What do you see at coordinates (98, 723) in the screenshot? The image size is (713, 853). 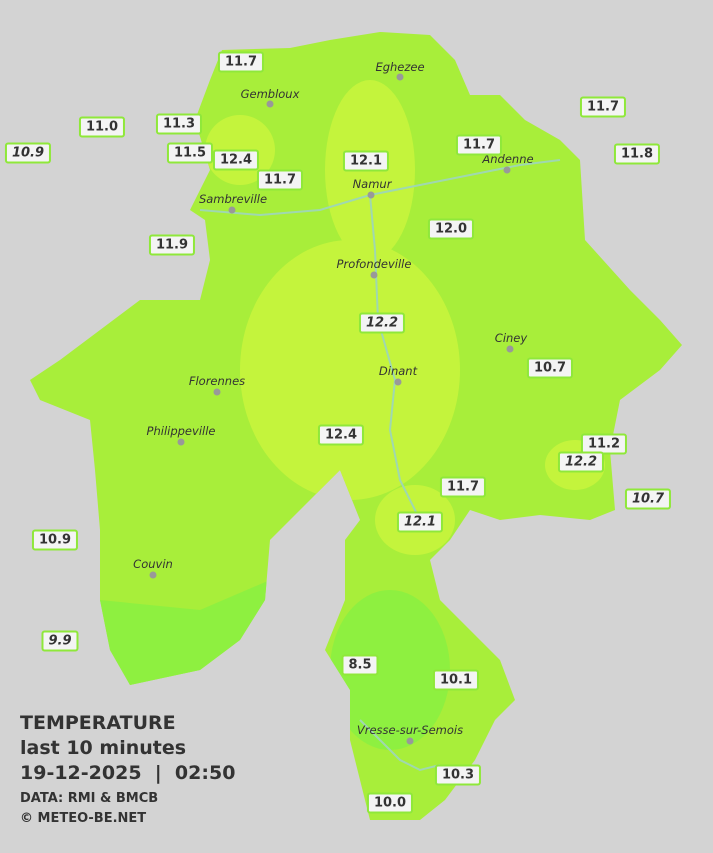 I see `title: TEMPERATURE` at bounding box center [98, 723].